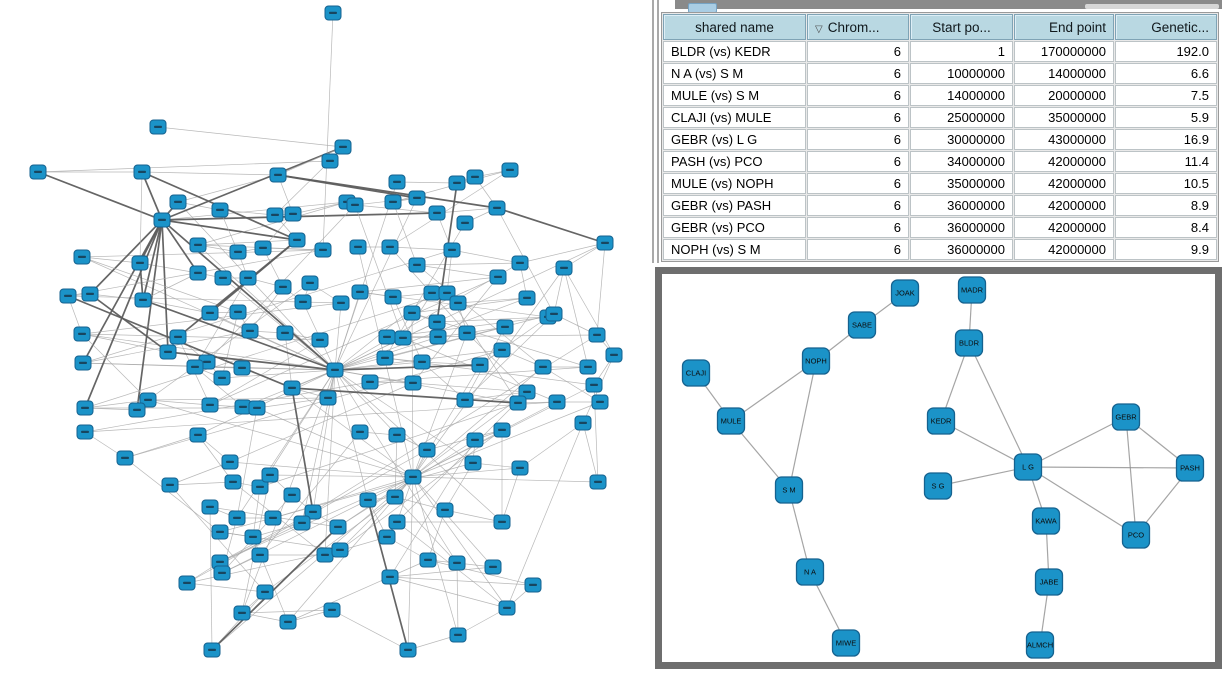  I want to click on table-row: BLDR (vs) KEDR 6 1 170000000 192.0, so click(940, 51).